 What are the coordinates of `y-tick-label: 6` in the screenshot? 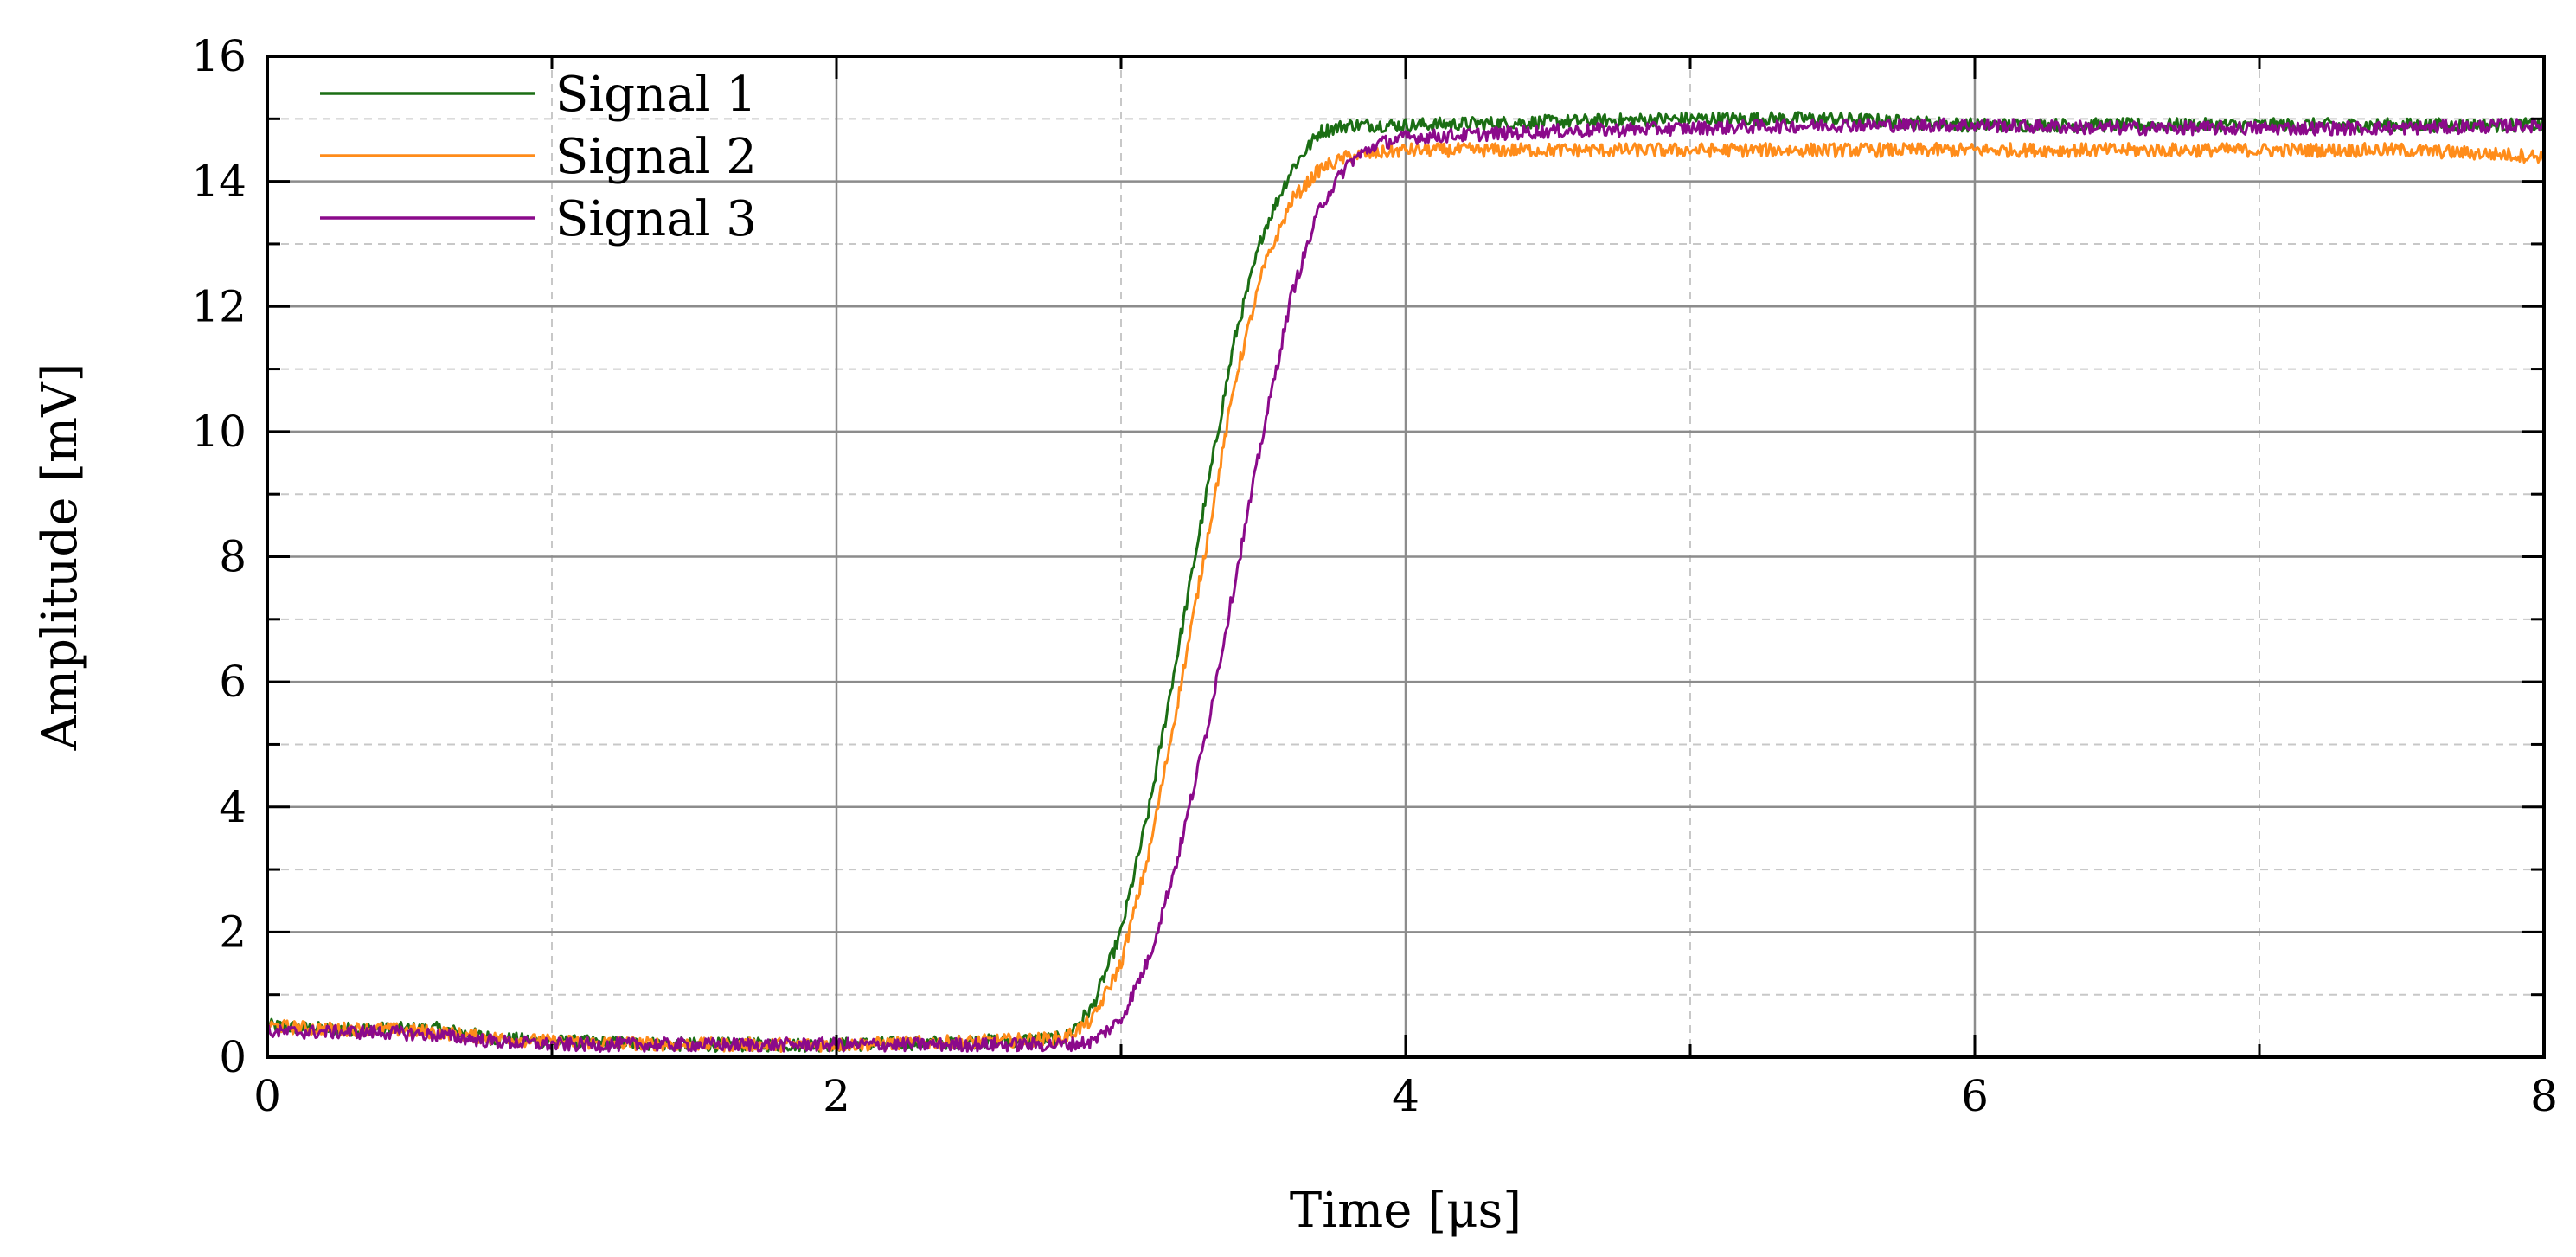 It's located at (233, 682).